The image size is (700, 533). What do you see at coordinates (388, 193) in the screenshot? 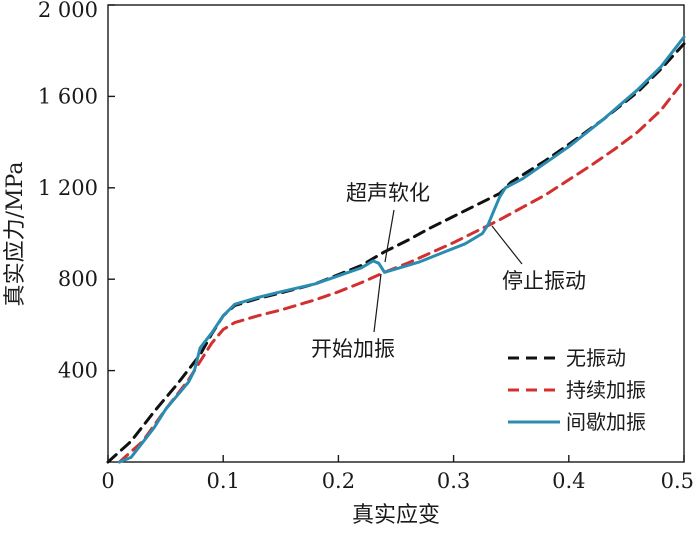
I see `annotation-ultrasonic-softening: 超声软化` at bounding box center [388, 193].